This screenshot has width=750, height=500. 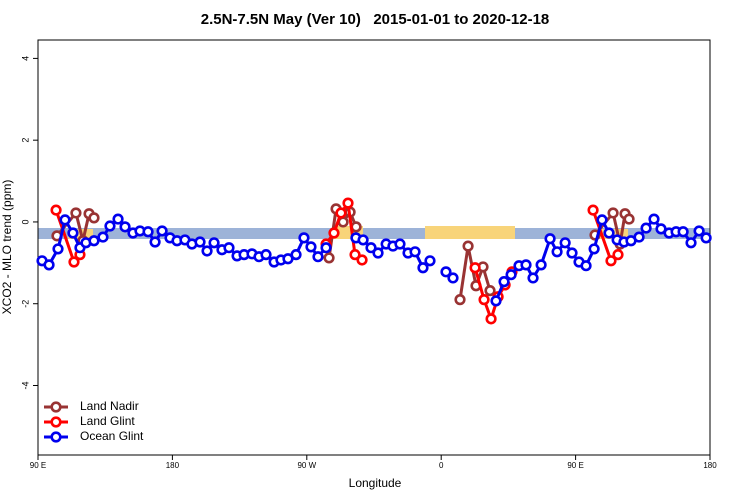 I want to click on x-axis-label: Longitude, so click(x=375, y=483).